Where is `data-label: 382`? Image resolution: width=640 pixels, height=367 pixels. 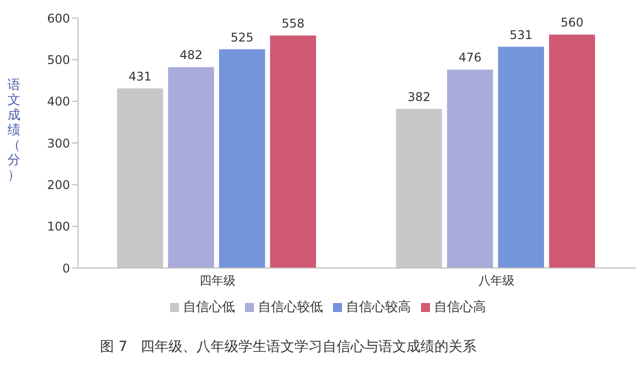 data-label: 382 is located at coordinates (419, 97).